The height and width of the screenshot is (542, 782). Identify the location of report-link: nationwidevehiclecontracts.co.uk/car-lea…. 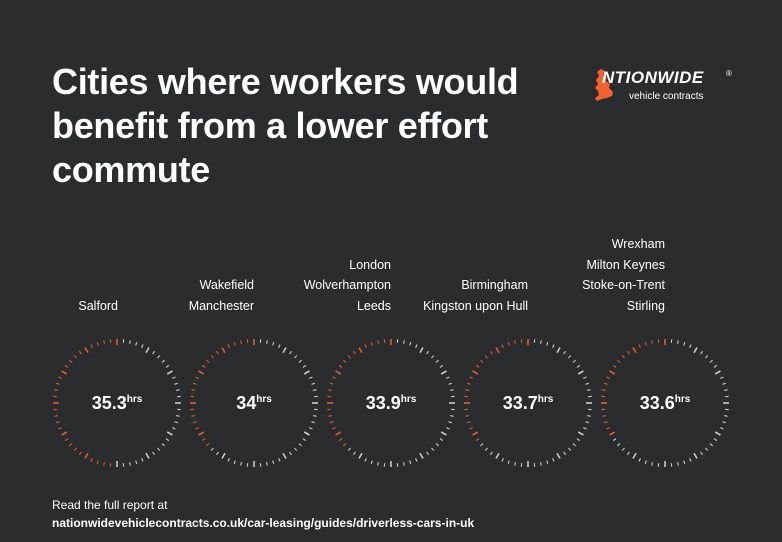
(263, 523).